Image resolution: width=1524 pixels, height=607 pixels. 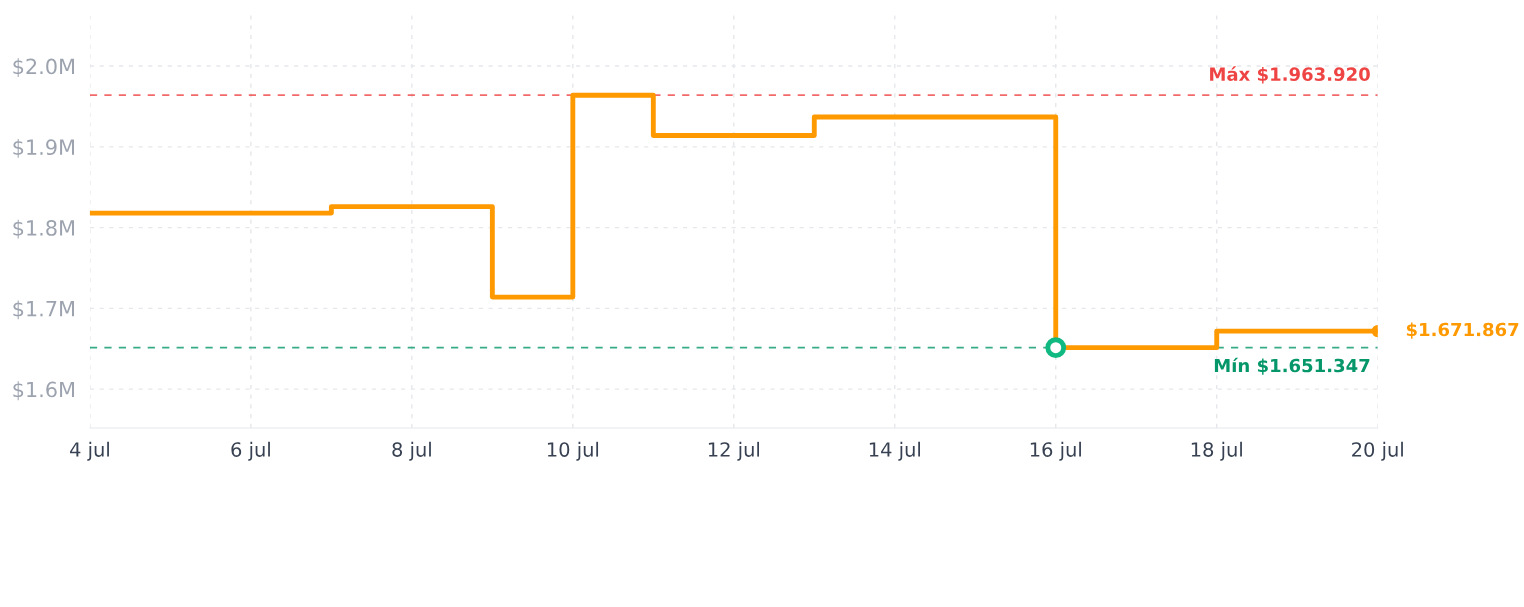 I want to click on y-tick-label: $1.8M, so click(x=43, y=229).